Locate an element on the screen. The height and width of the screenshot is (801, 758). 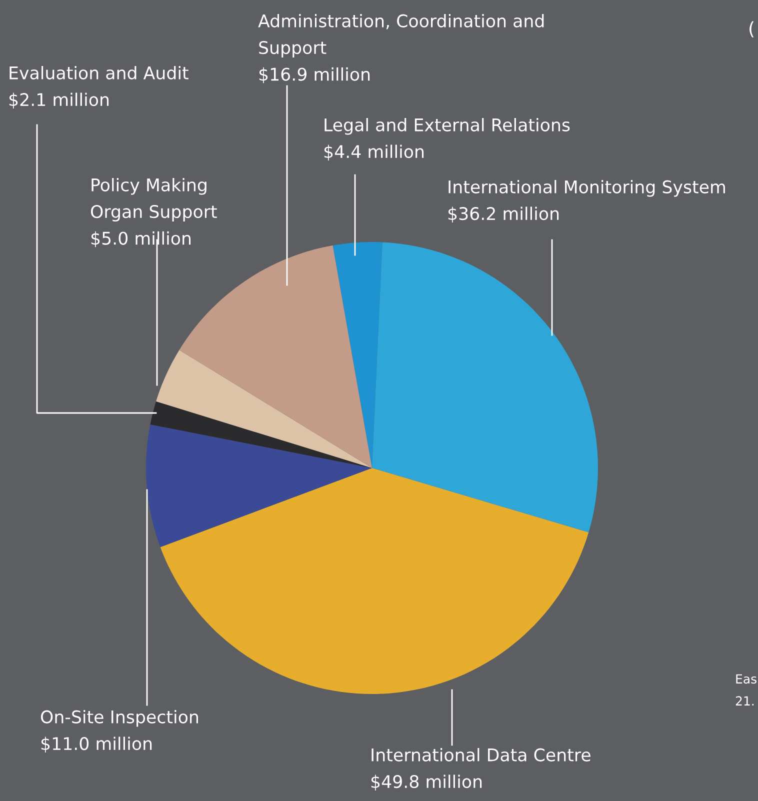
data-label: $36.2 million is located at coordinates (503, 214).